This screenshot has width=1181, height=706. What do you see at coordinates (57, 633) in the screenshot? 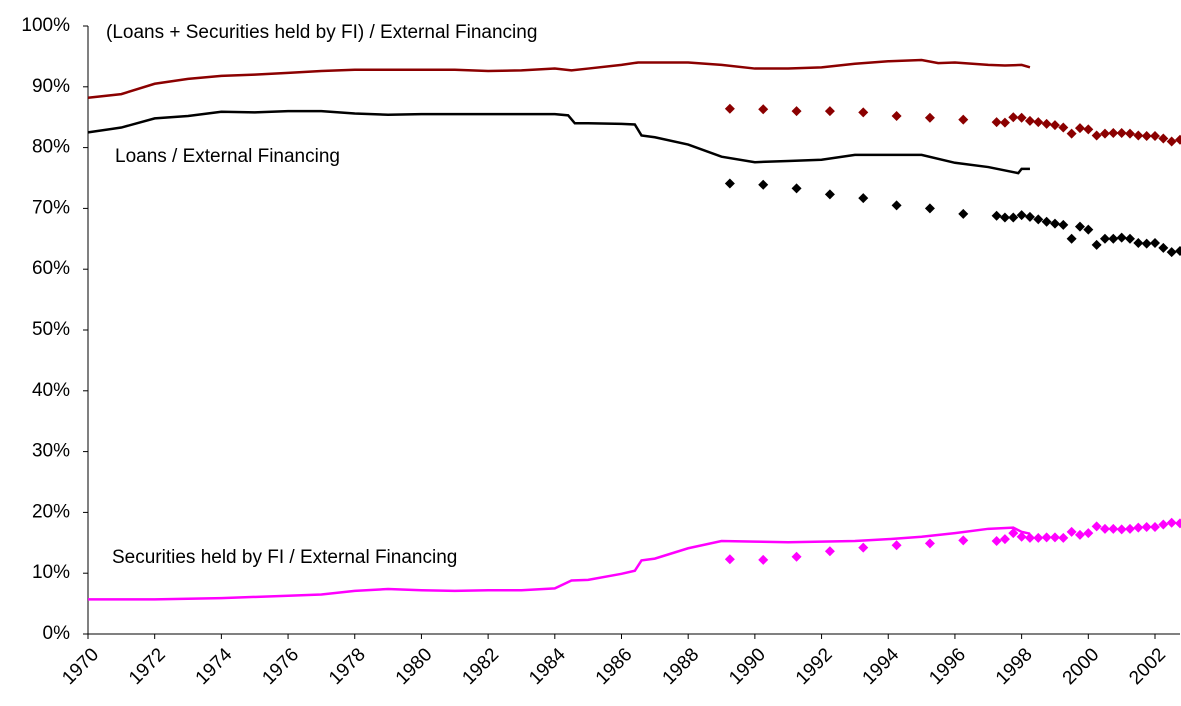
I see `y-tick-label: 0%` at bounding box center [57, 633].